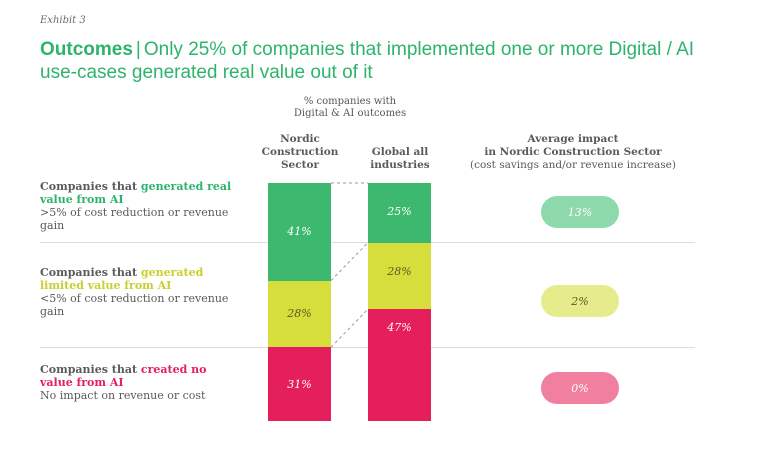 The height and width of the screenshot is (465, 768). I want to click on row3-highlight: created no value from AI, so click(123, 376).